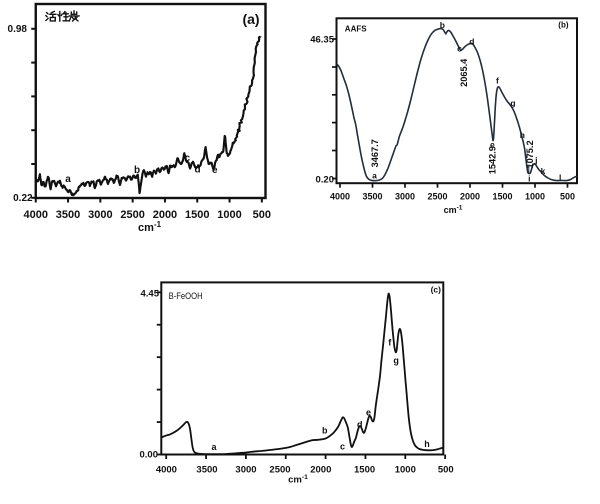  I want to click on svg-text: 2065.4, so click(464, 72).